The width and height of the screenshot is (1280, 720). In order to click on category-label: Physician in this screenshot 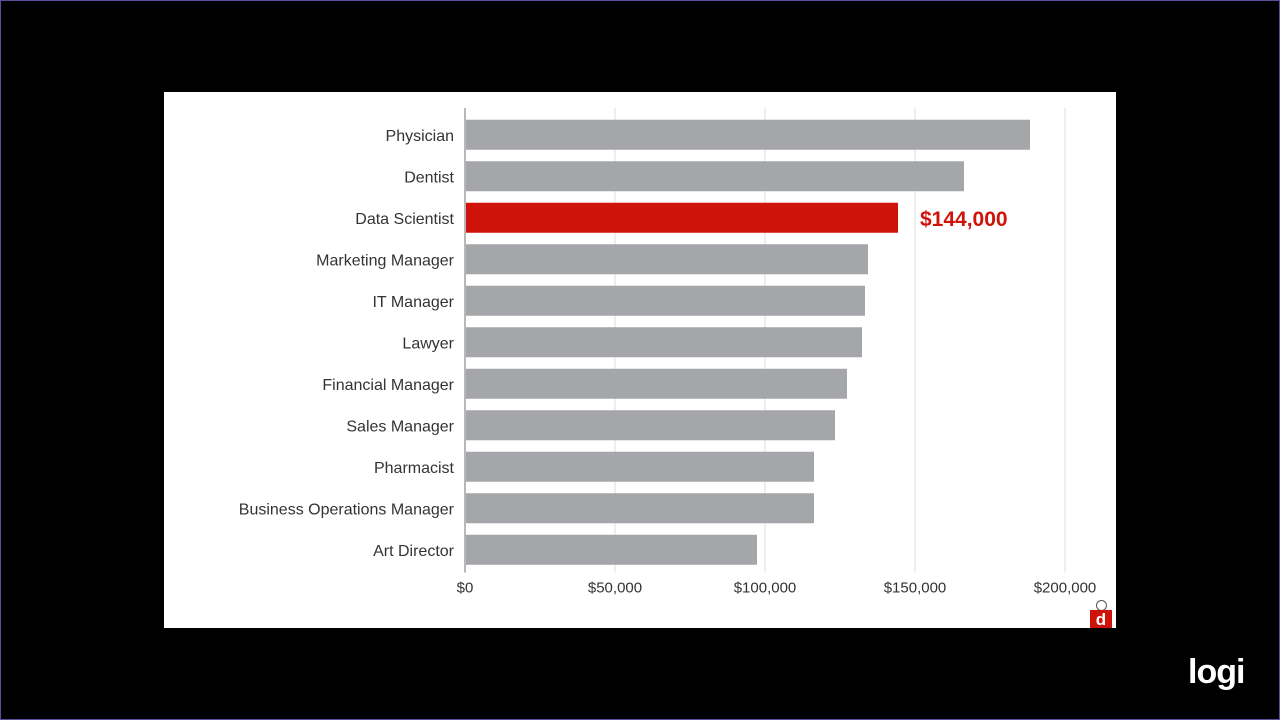, I will do `click(420, 136)`.